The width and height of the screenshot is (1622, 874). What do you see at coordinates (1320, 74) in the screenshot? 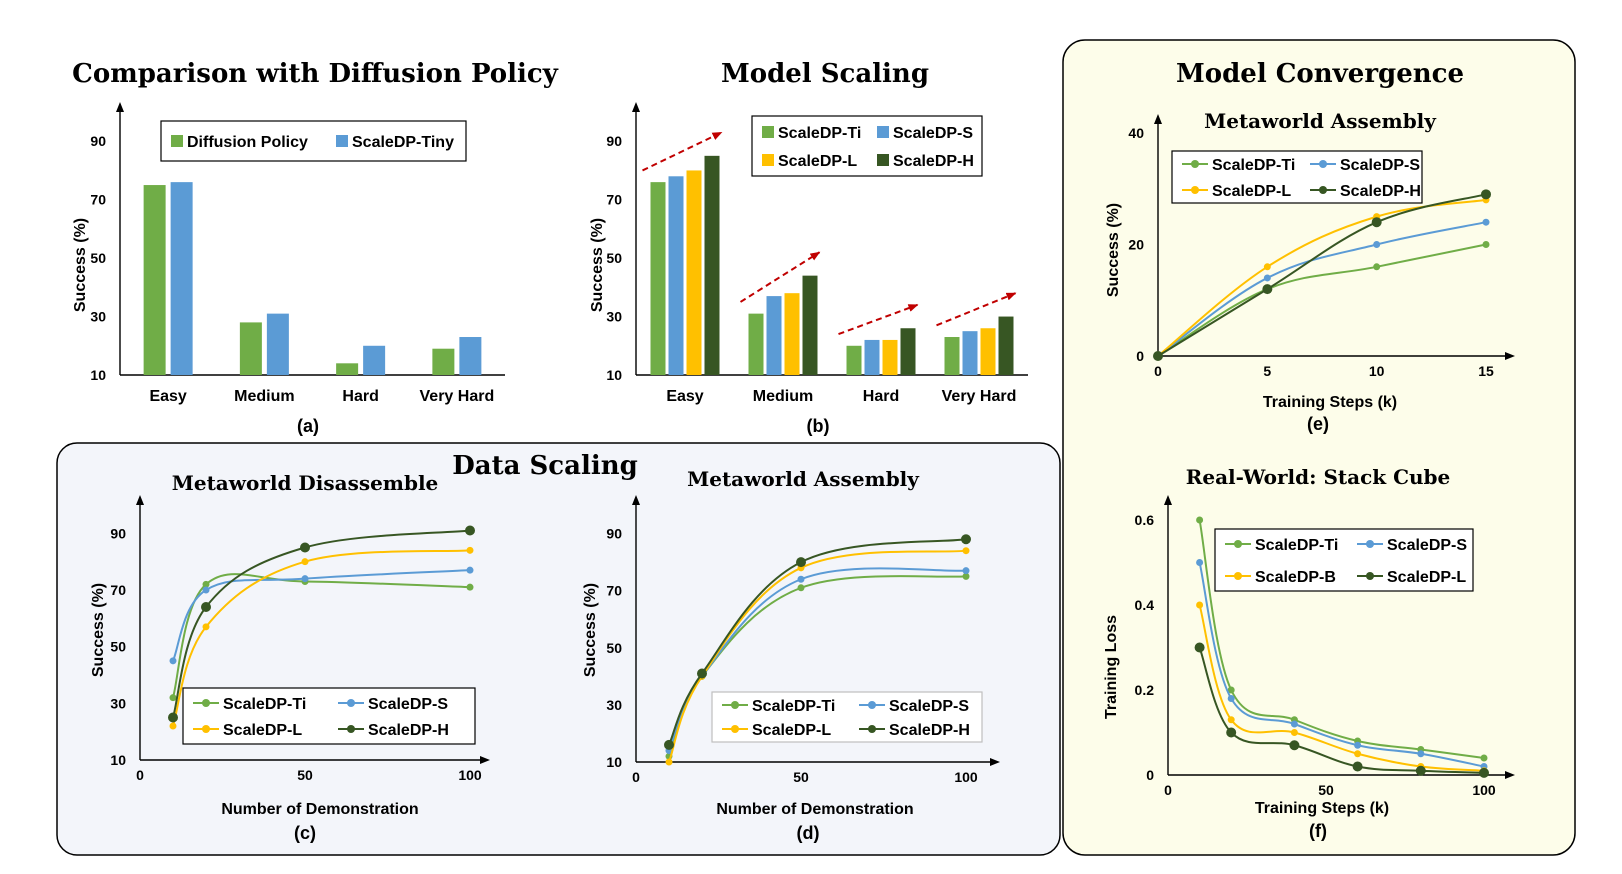
I see `model-convergence-title: Model Convergence` at bounding box center [1320, 74].